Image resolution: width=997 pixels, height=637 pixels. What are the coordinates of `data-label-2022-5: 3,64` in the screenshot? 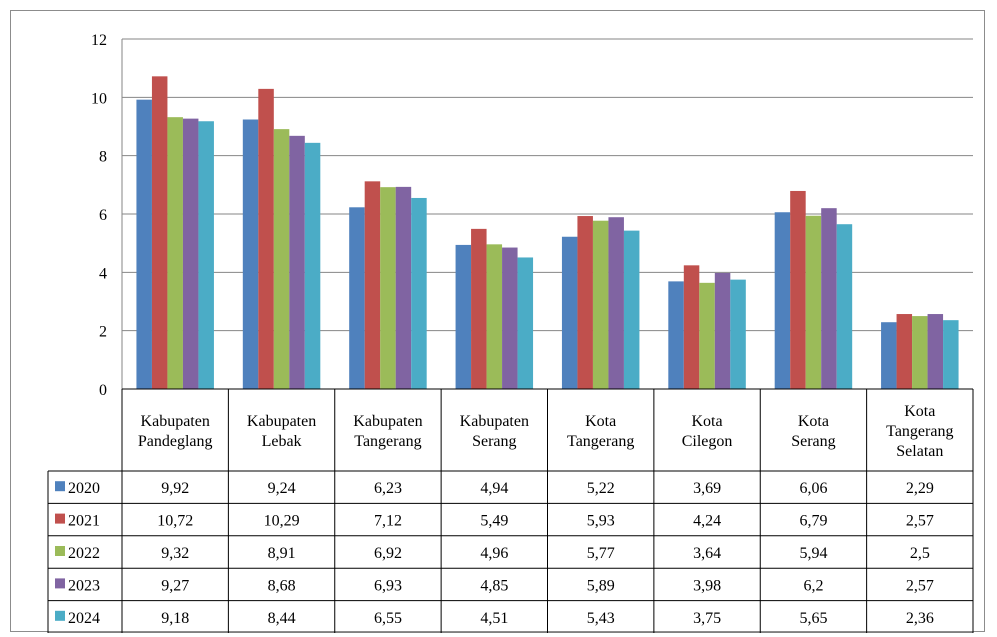 It's located at (707, 553).